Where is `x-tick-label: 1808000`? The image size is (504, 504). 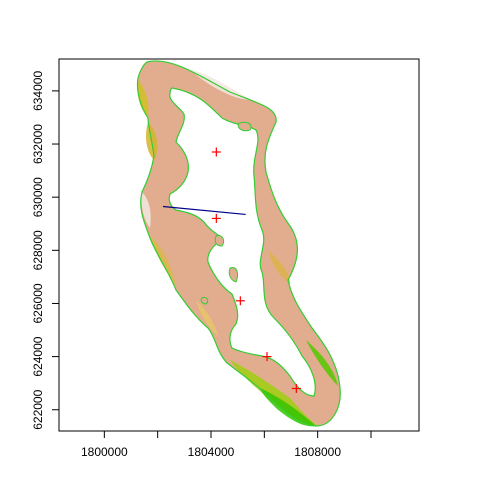 x-tick-label: 1808000 is located at coordinates (317, 452).